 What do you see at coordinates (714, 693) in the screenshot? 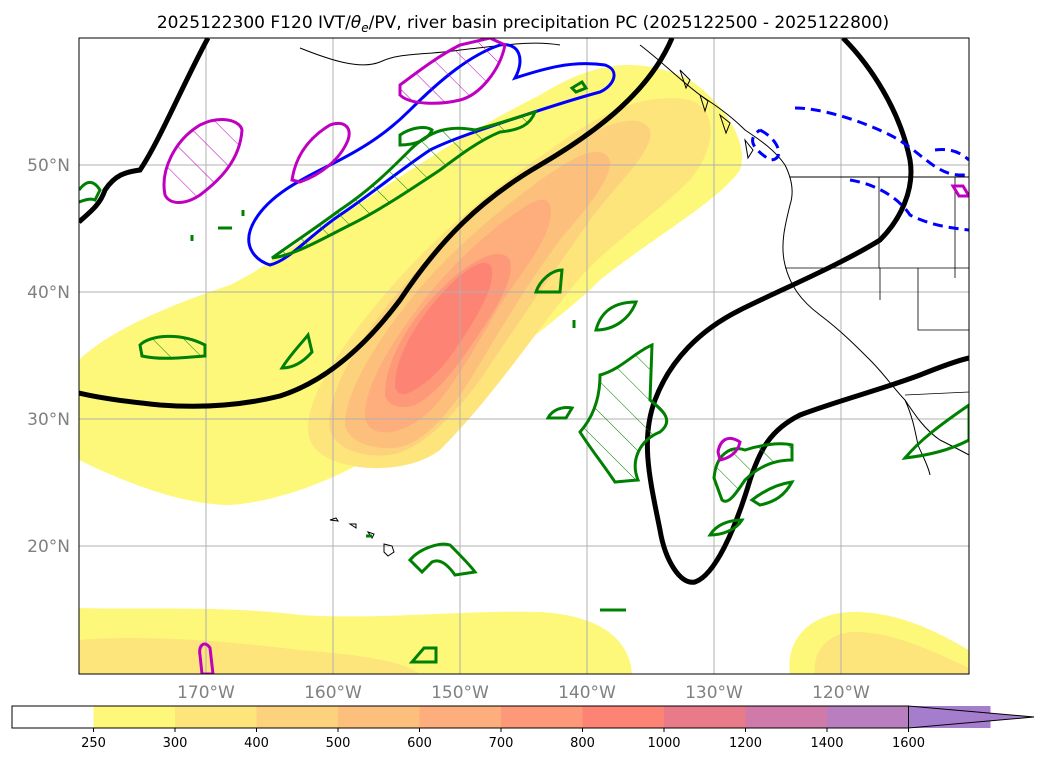
I see `lon-label: 130°W` at bounding box center [714, 693].